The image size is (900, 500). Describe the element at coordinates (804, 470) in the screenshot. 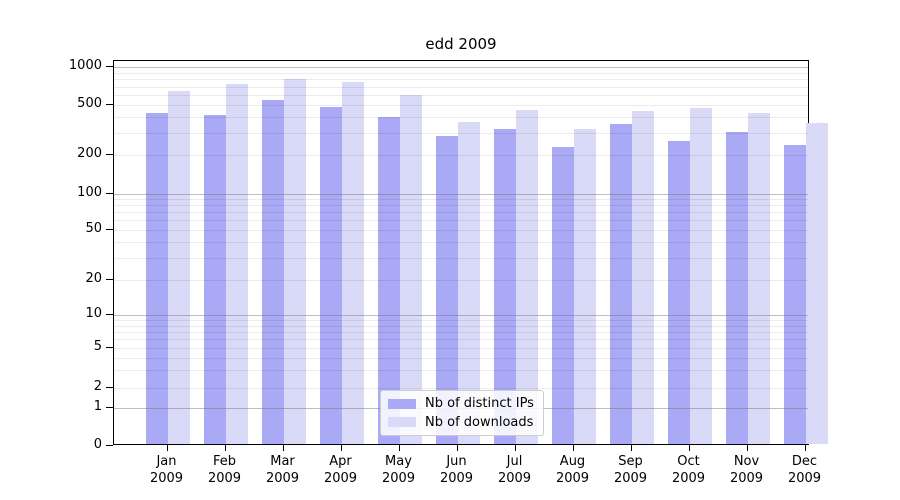

I see `x-tick-label-dec: Dec 2009` at that location.